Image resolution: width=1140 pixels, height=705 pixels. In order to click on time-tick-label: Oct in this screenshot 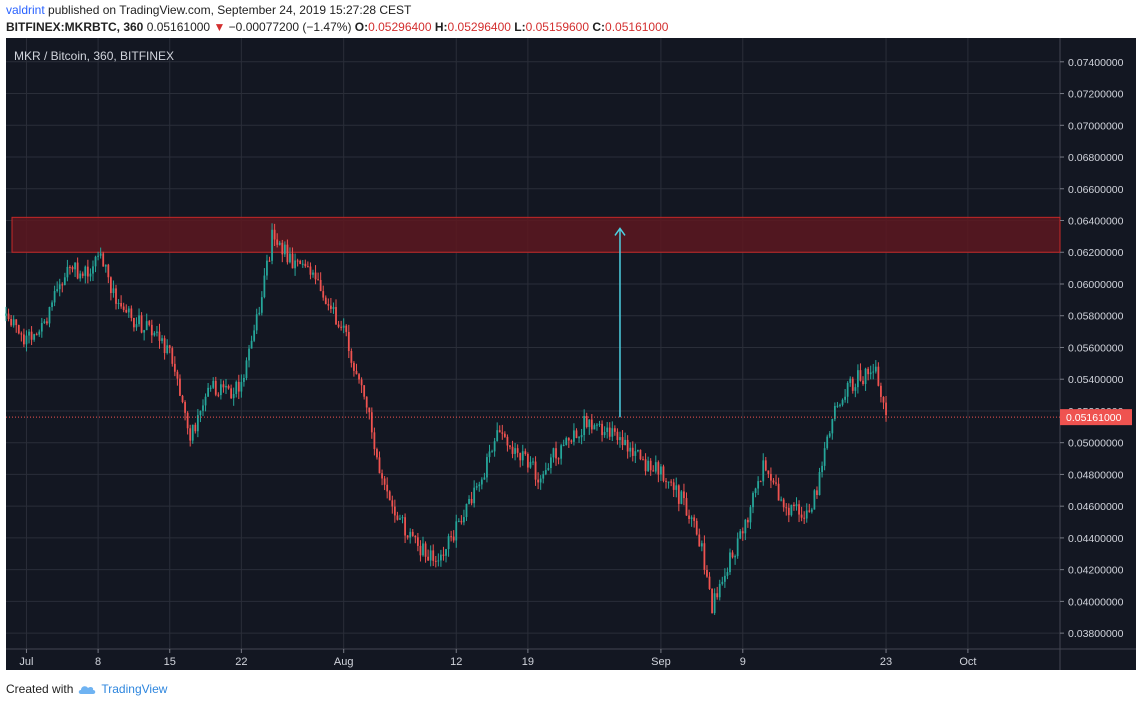, I will do `click(967, 662)`.